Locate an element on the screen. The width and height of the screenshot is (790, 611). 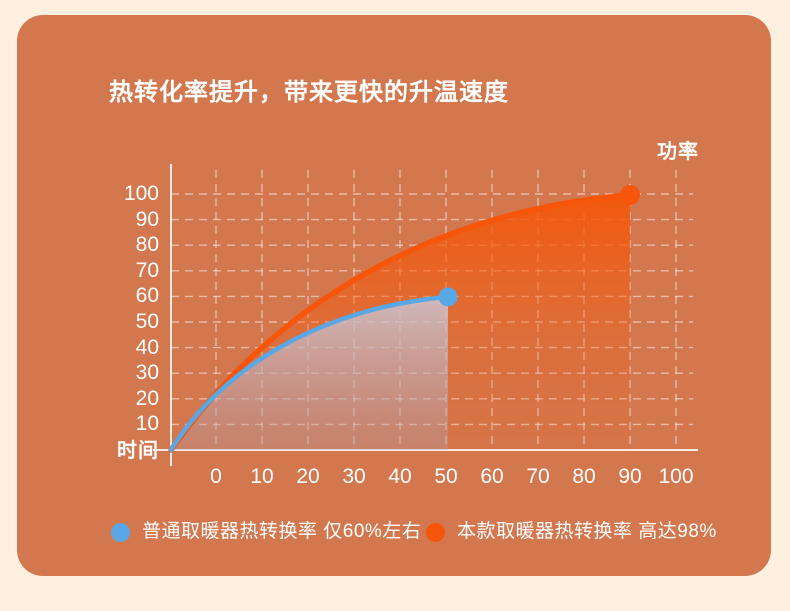
x-tick-label: 10 is located at coordinates (262, 476).